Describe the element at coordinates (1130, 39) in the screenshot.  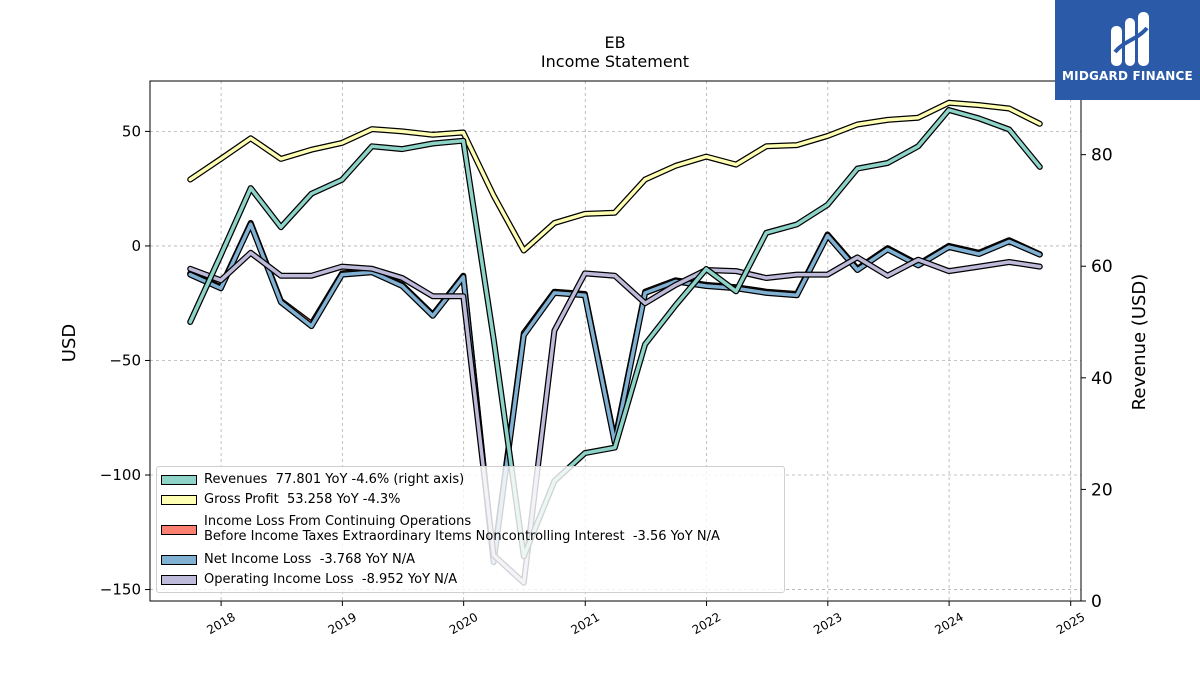
I see `midgard-finance-logo-icon` at that location.